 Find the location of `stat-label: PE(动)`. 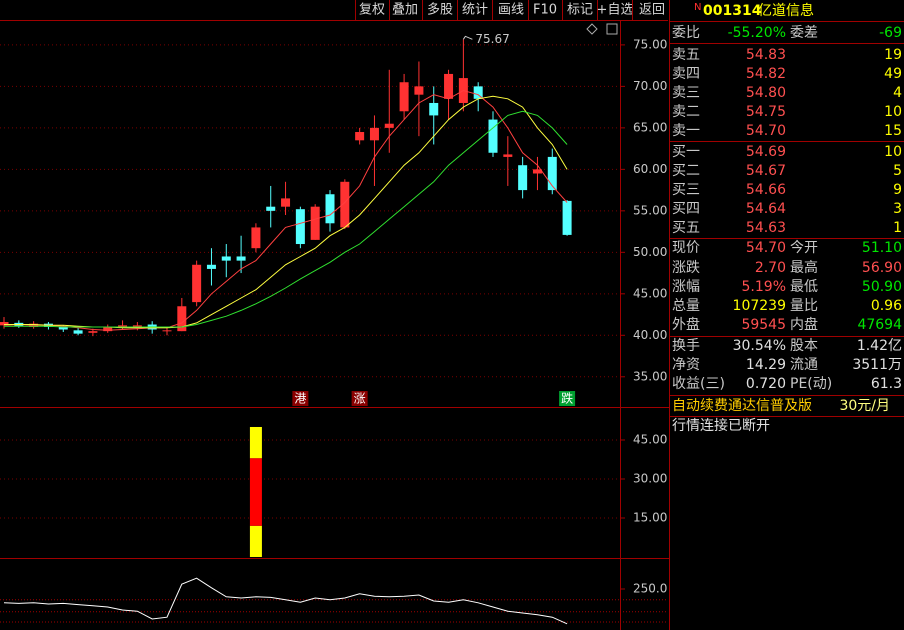

stat-label: PE(动) is located at coordinates (811, 384).